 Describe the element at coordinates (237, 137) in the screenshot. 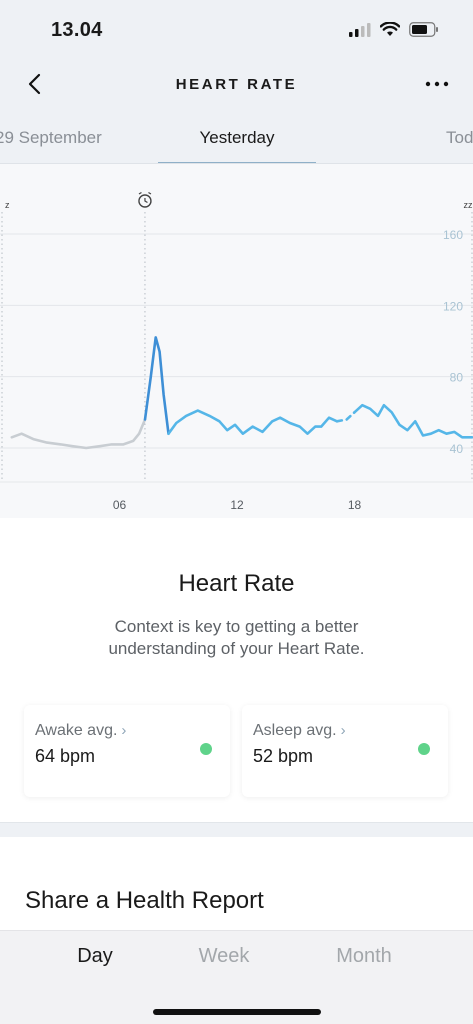

I see `date-tab-current: Yesterday` at that location.